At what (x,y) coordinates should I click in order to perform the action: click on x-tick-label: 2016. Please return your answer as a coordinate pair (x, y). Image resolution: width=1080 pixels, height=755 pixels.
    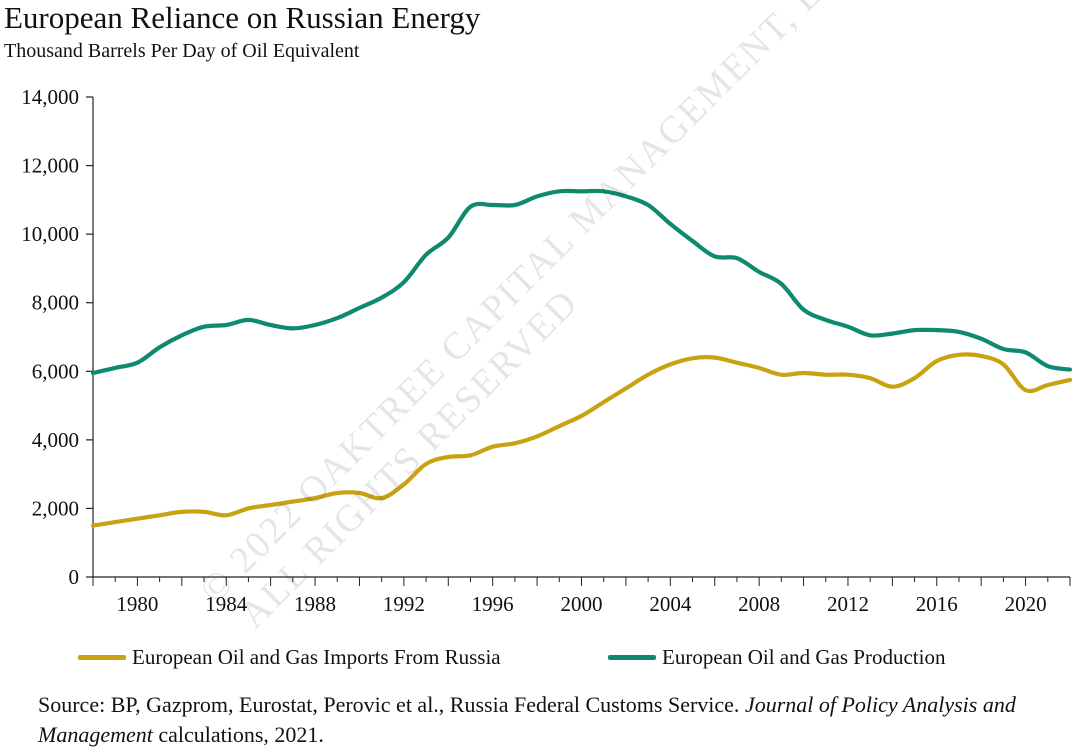
    Looking at the image, I should click on (937, 604).